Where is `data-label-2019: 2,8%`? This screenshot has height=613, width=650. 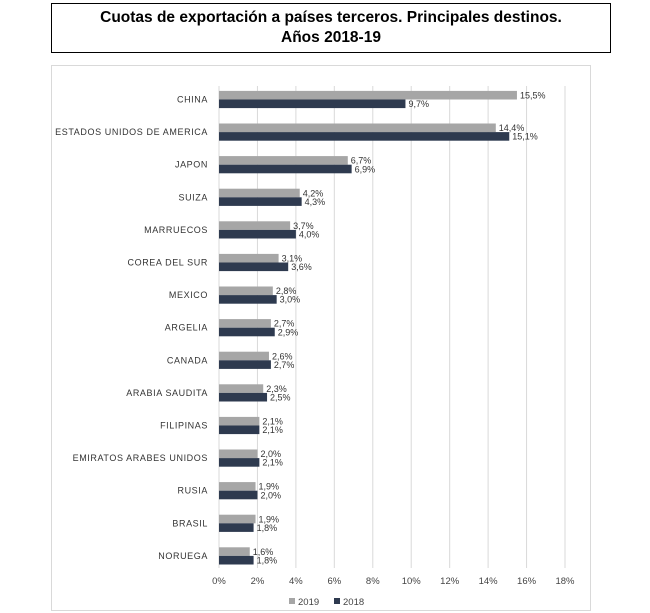
data-label-2019: 2,8% is located at coordinates (286, 291).